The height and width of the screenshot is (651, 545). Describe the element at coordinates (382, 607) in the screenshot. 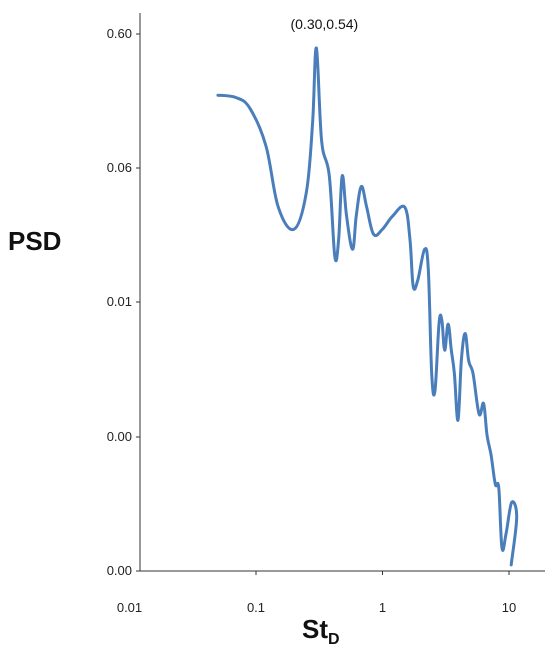

I see `x-tick-label: 1` at that location.